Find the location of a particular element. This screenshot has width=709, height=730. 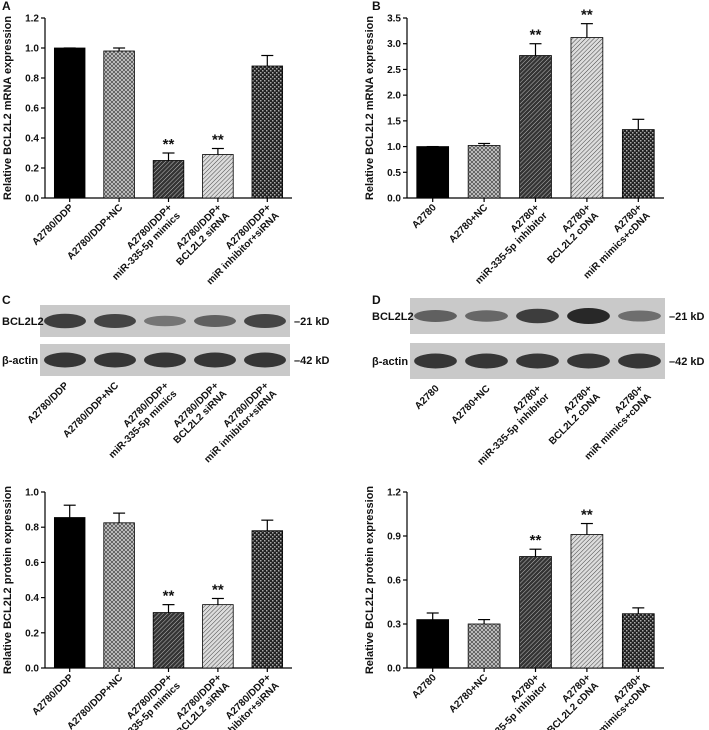

y-tick-label: 2.5 is located at coordinates (394, 70).